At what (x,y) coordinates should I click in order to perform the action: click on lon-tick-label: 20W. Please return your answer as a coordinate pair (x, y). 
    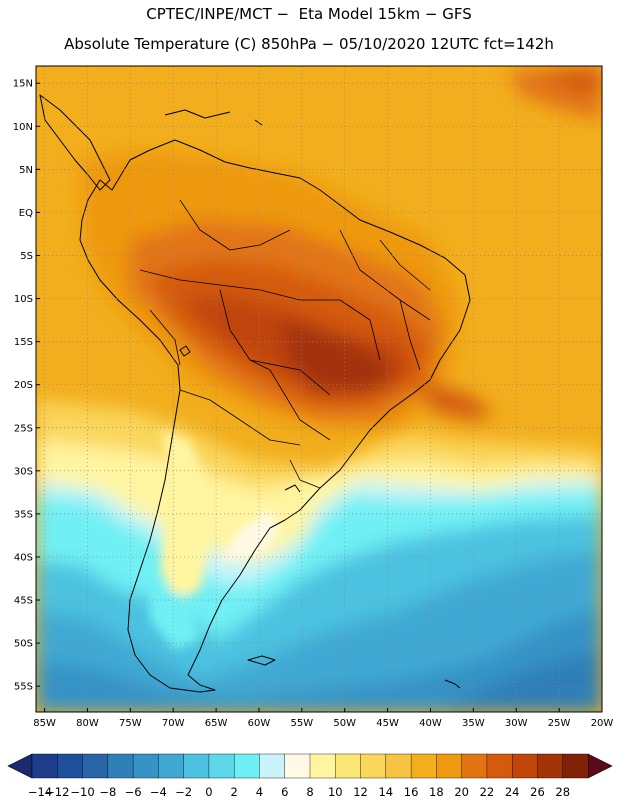
    Looking at the image, I should click on (602, 723).